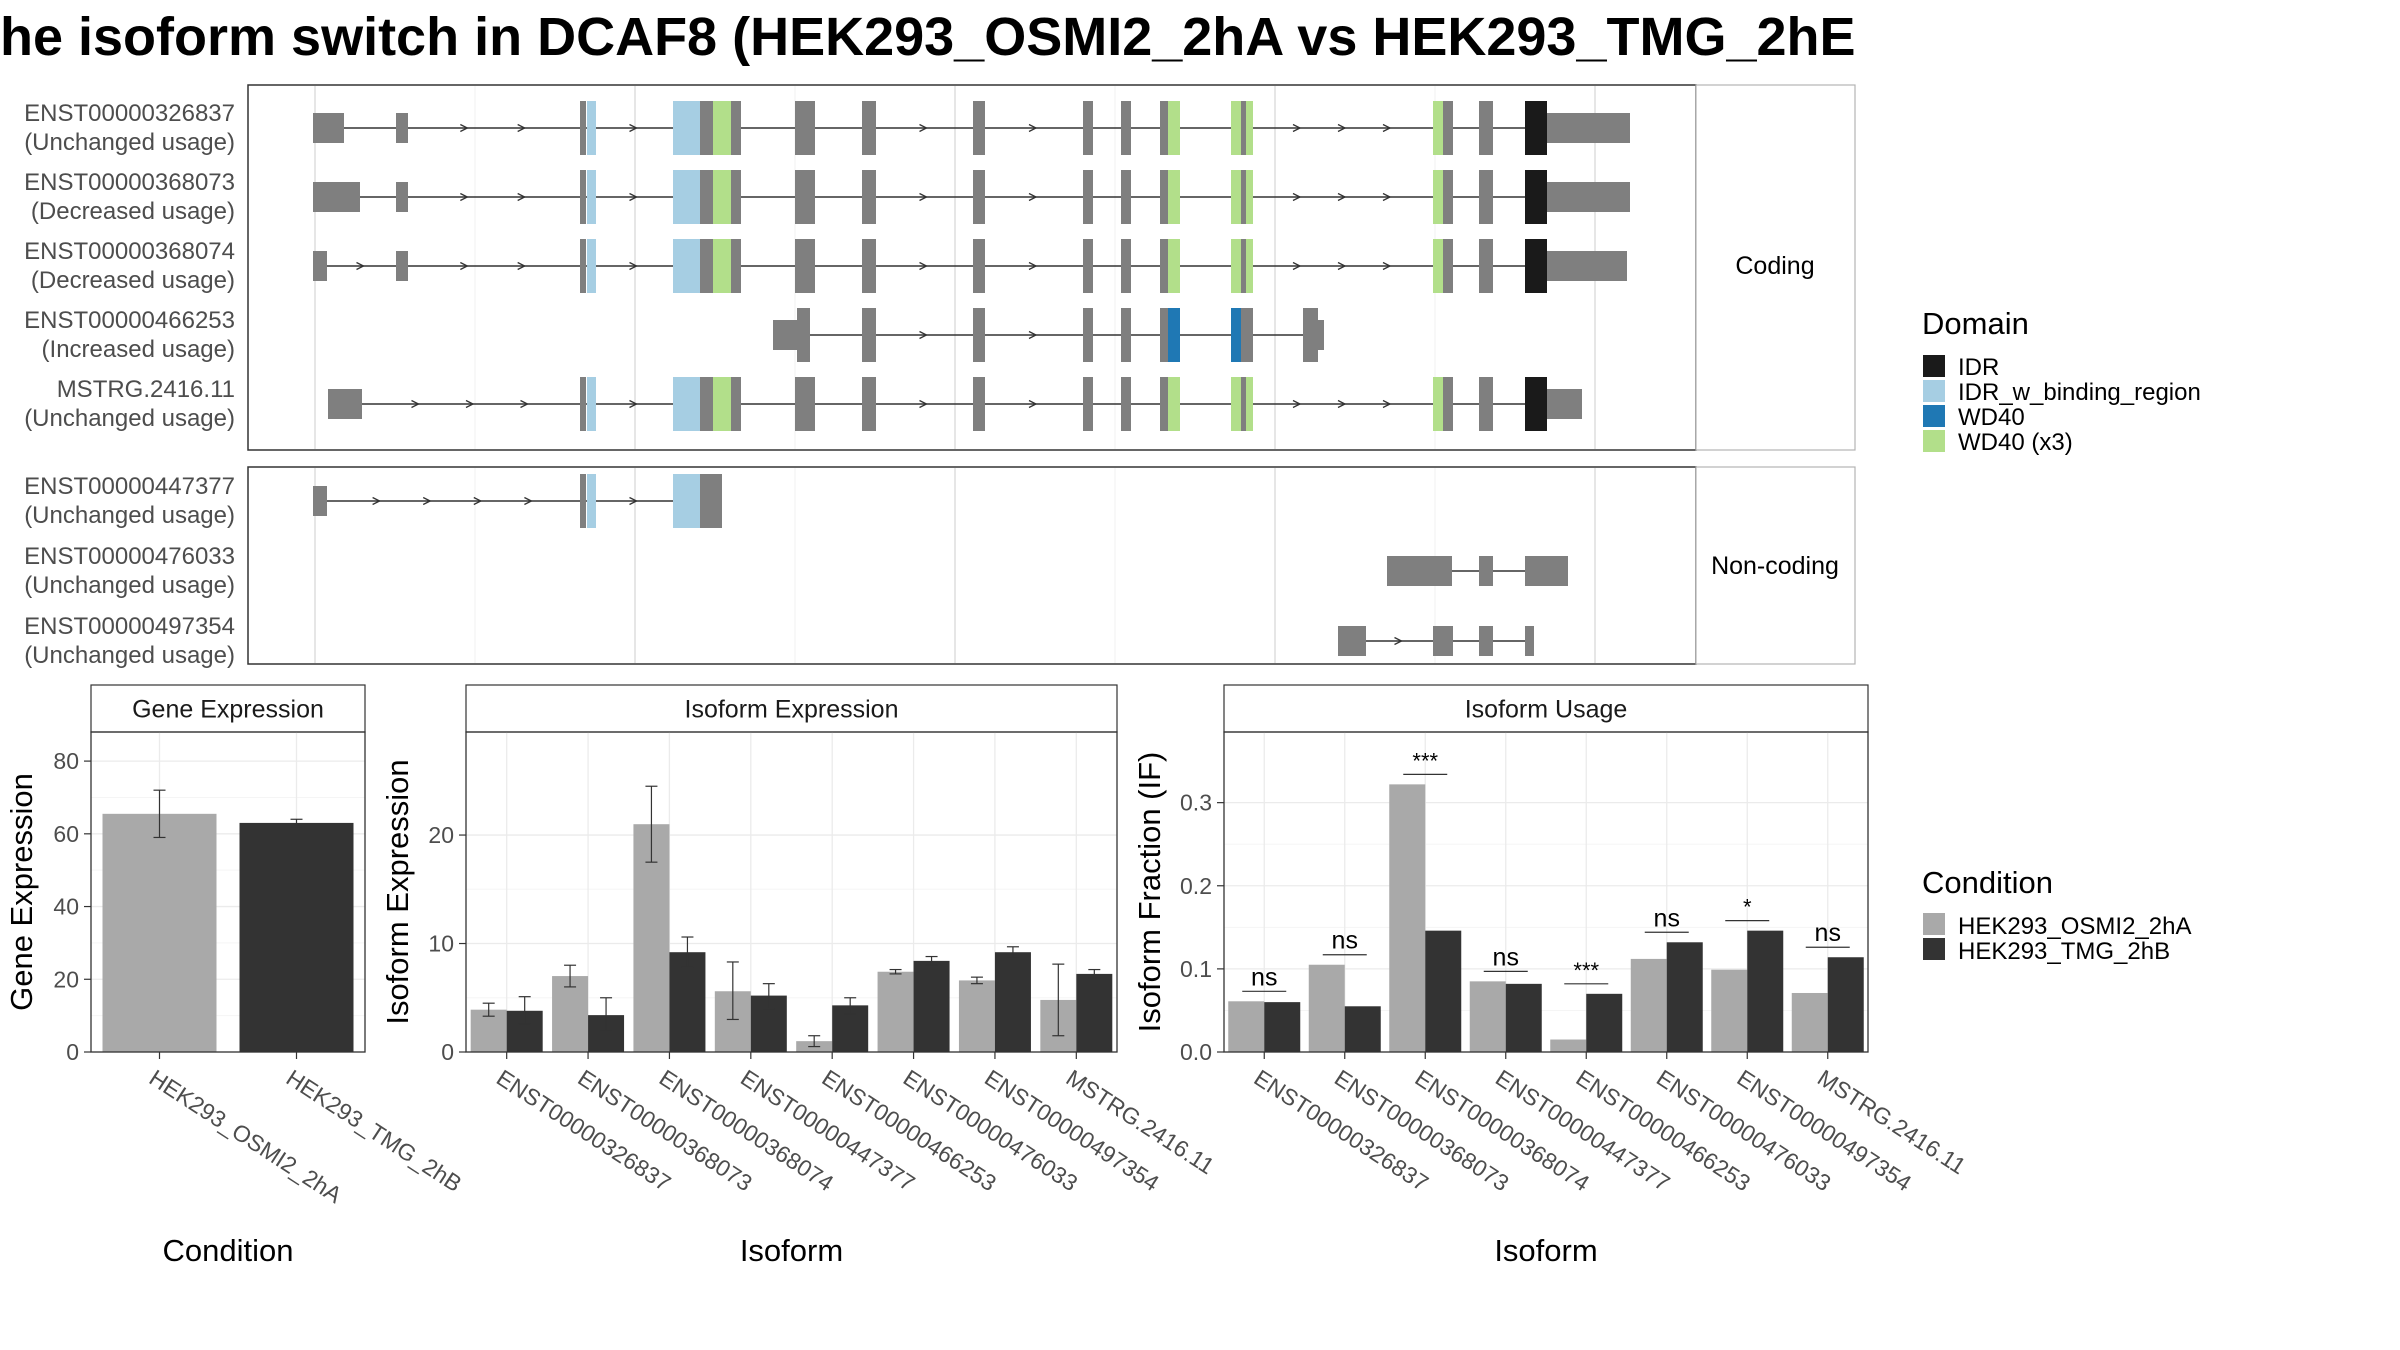 The height and width of the screenshot is (1350, 2400). Describe the element at coordinates (1774, 266) in the screenshot. I see `coding-strip-label: Coding` at that location.